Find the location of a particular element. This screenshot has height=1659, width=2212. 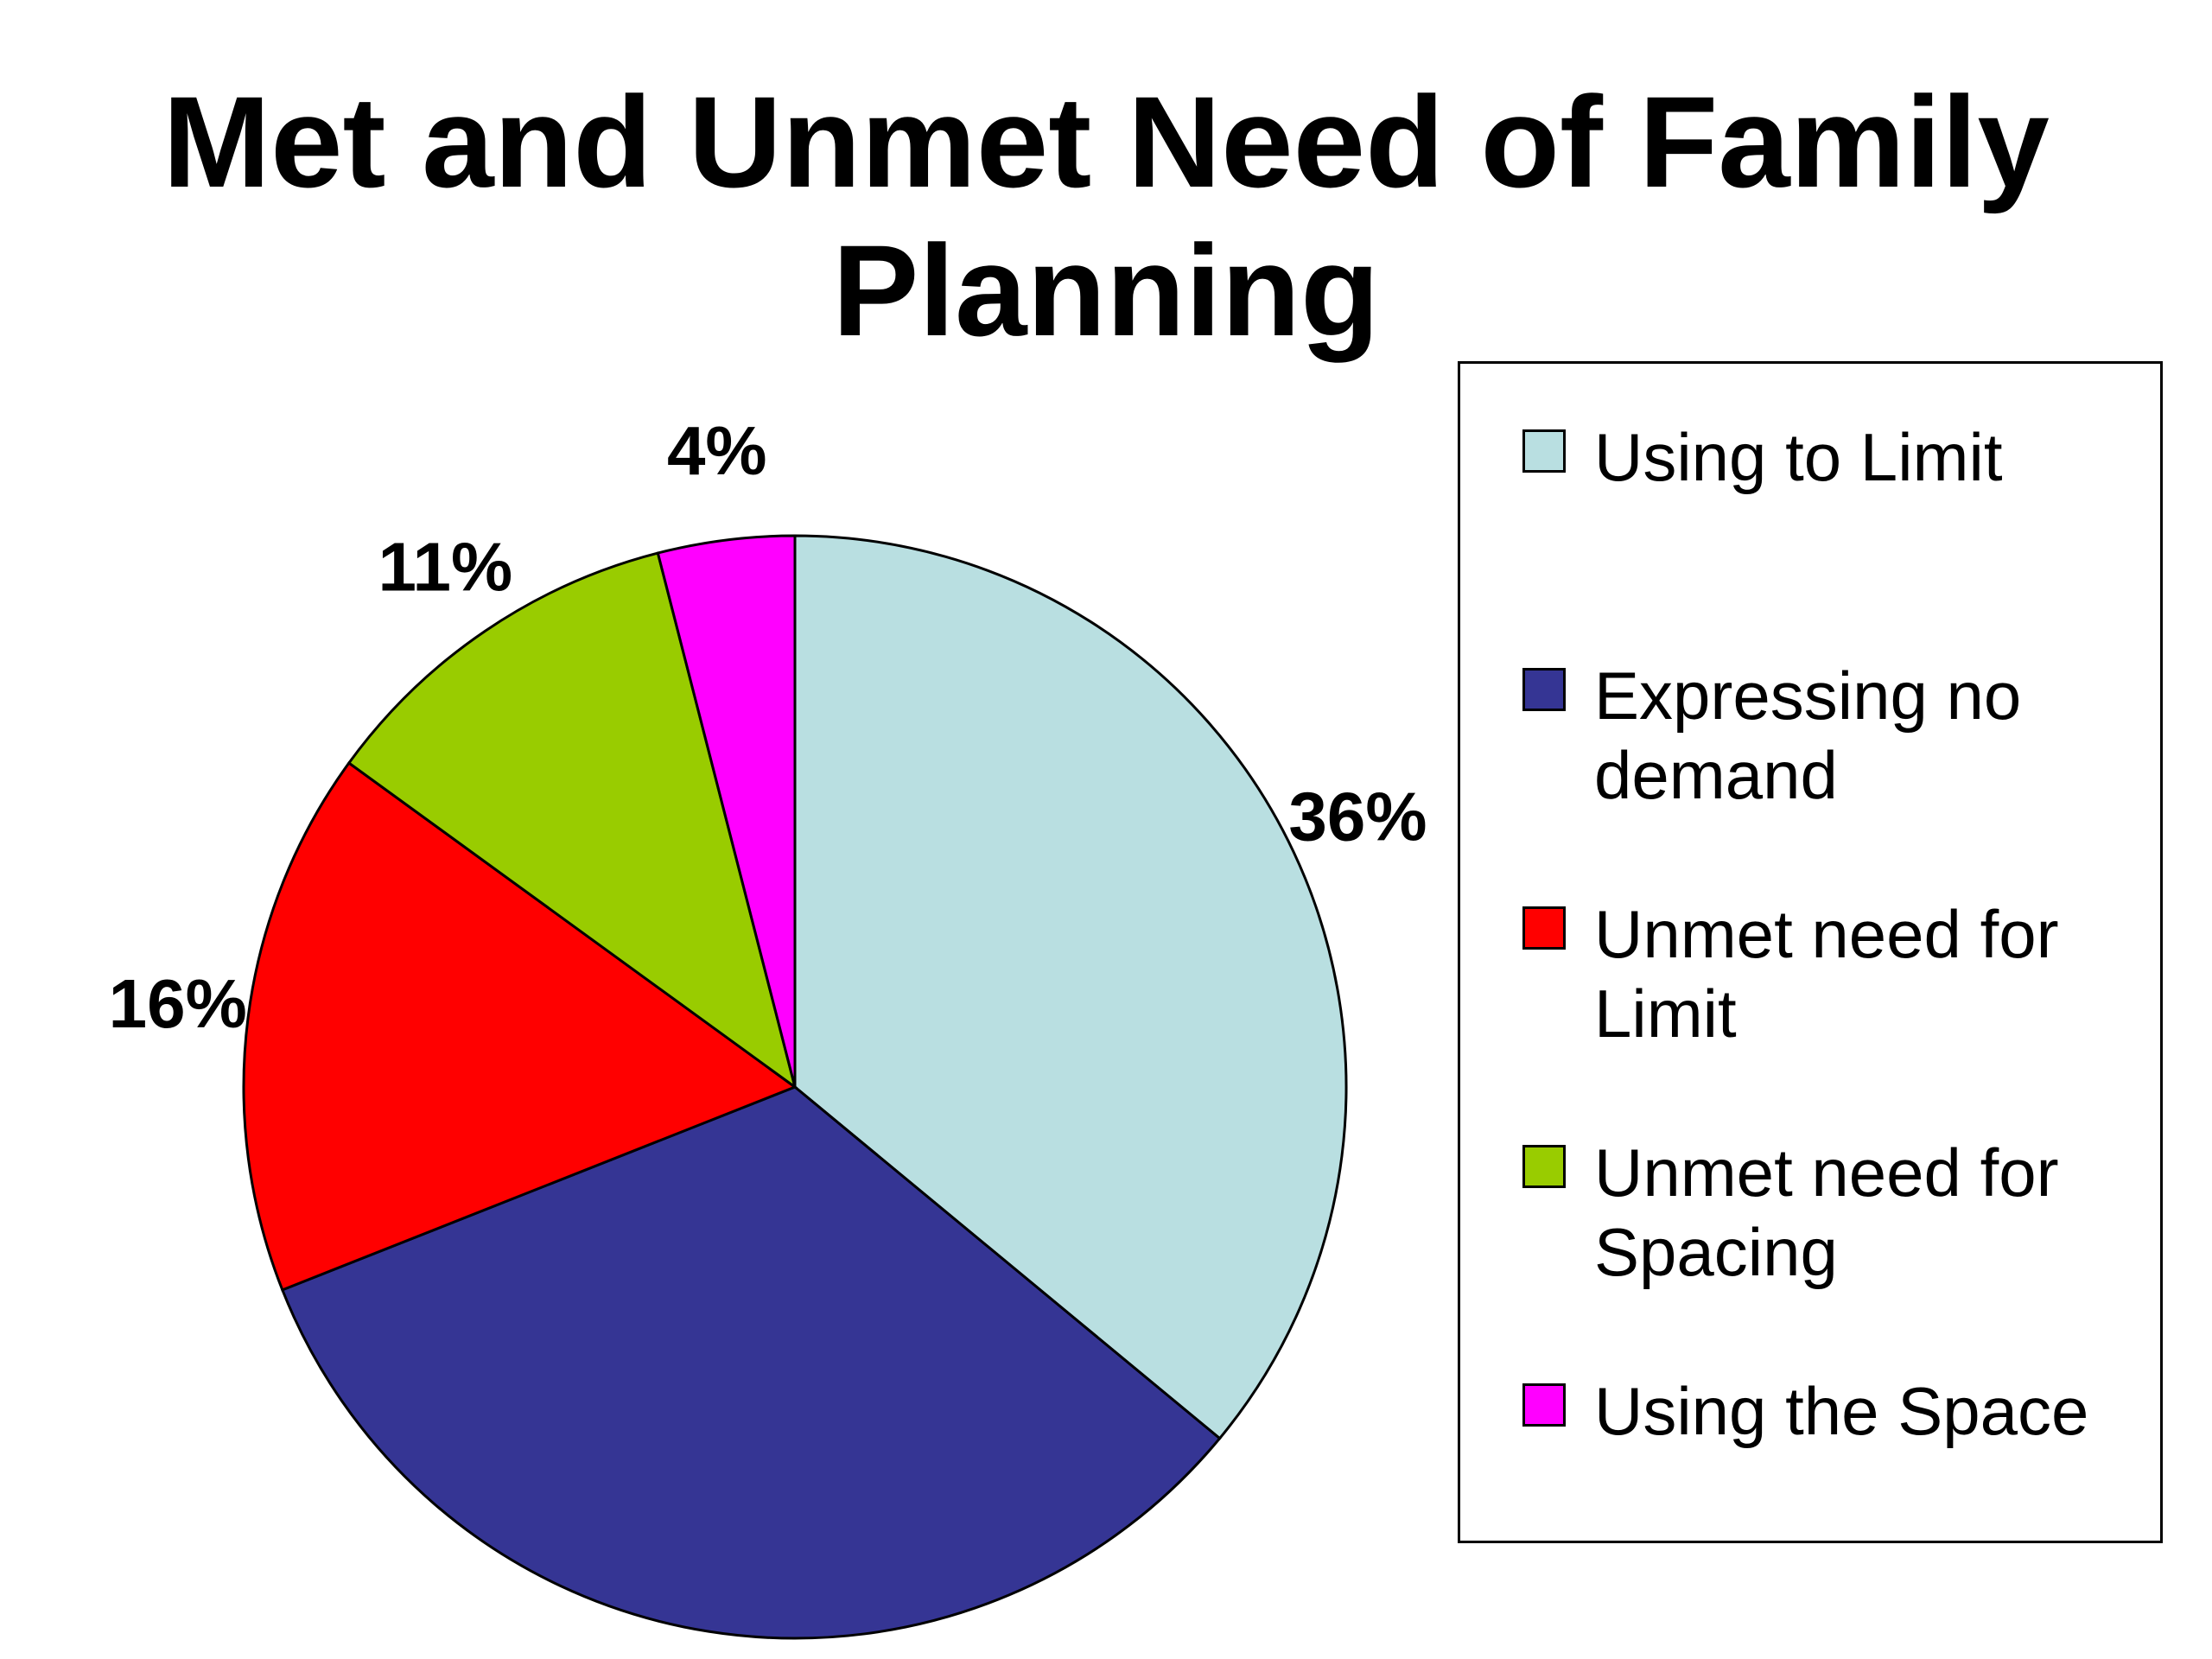

legend-label: Using the Space is located at coordinates (1841, 1411).